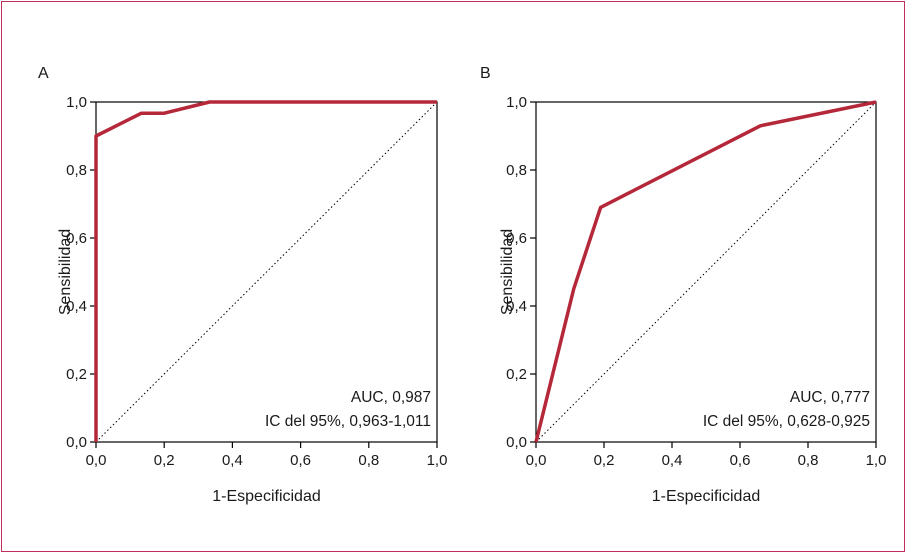 The height and width of the screenshot is (555, 908). What do you see at coordinates (706, 496) in the screenshot?
I see `panel-b-x-axis-label: 1-Especificidad` at bounding box center [706, 496].